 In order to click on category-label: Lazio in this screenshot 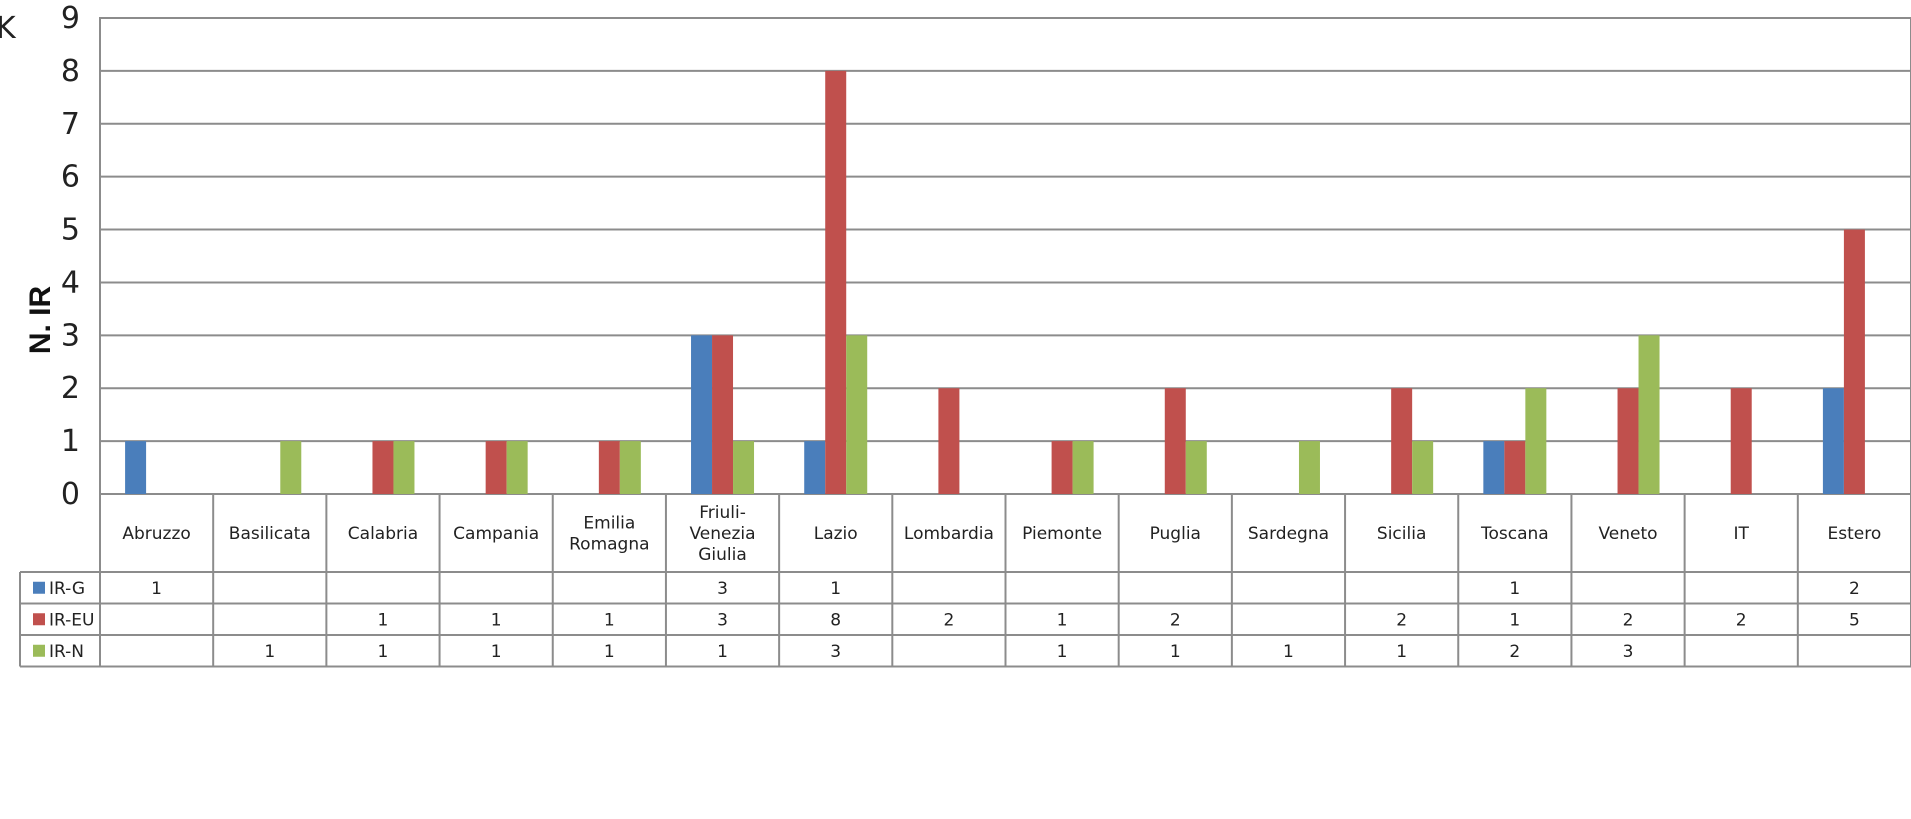, I will do `click(836, 534)`.